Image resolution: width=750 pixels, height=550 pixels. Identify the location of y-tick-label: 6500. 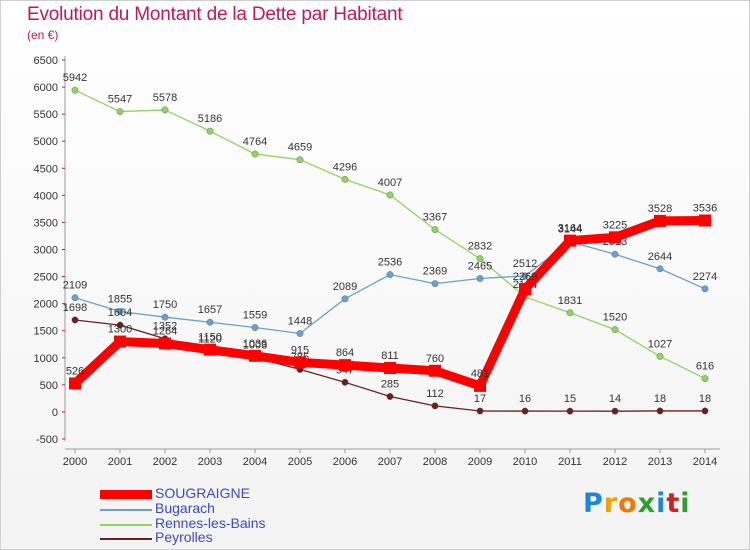
(46, 61).